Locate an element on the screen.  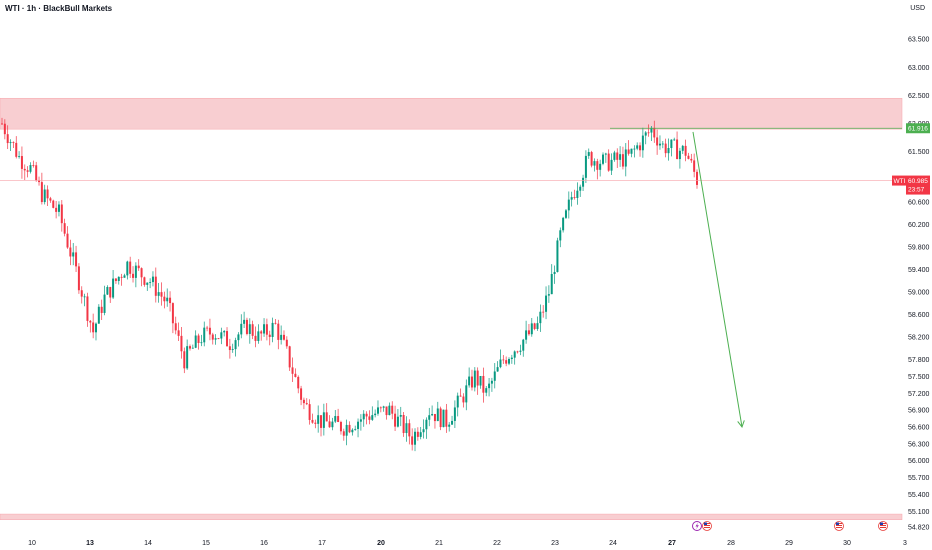
price-tick-label: 56.600 is located at coordinates (919, 427).